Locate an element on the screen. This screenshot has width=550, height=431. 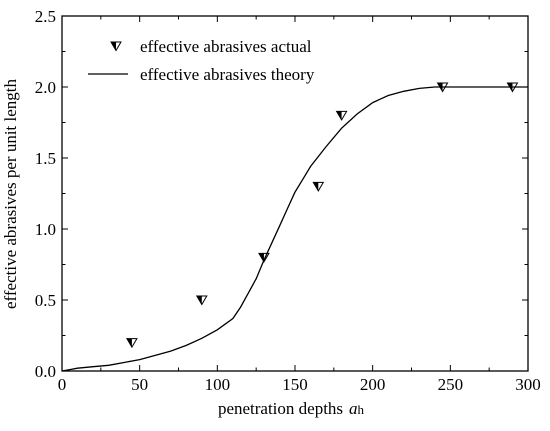
y-tick-label: 0.0 is located at coordinates (45, 371).